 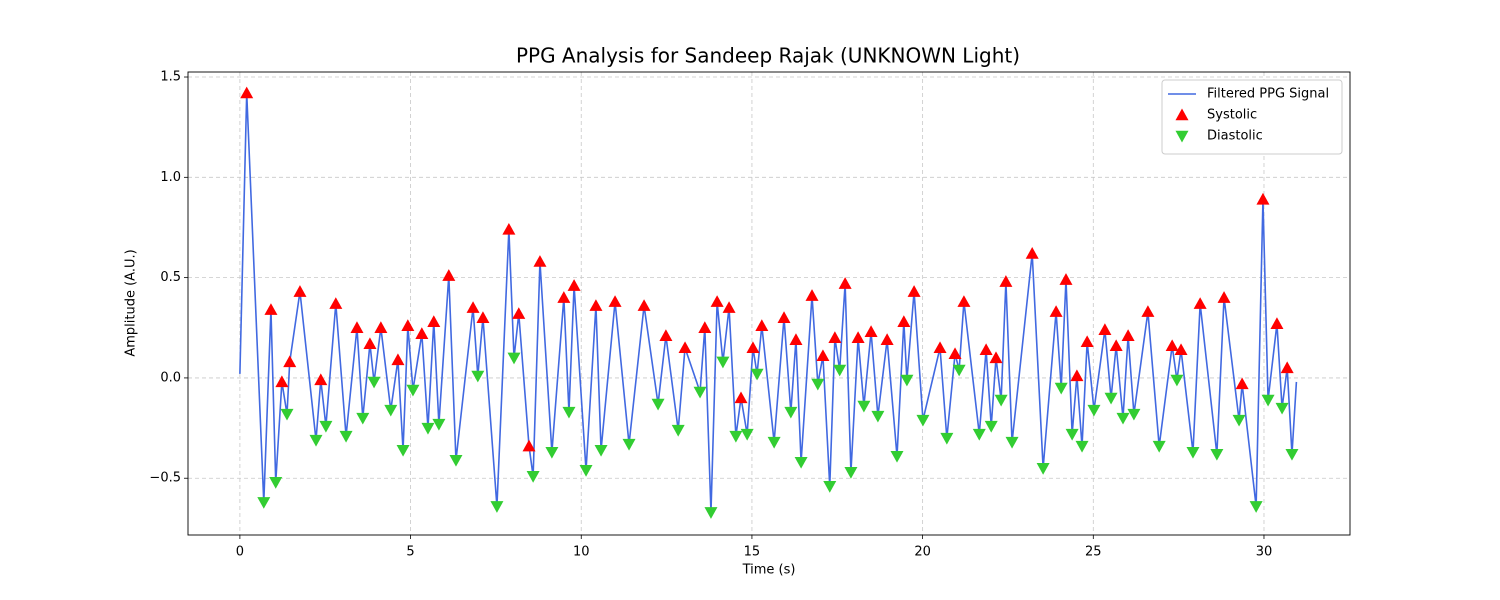 What do you see at coordinates (170, 277) in the screenshot?
I see `y-tick-label: 0.5` at bounding box center [170, 277].